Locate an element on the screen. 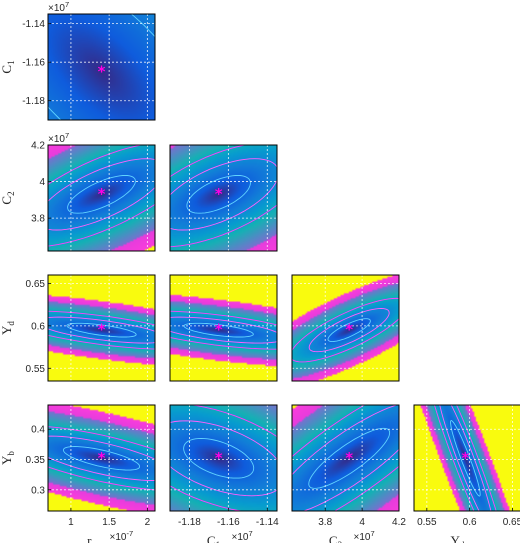 Image resolution: width=520 pixels, height=543 pixels. y-tick-label: 0.6 is located at coordinates (38, 326).